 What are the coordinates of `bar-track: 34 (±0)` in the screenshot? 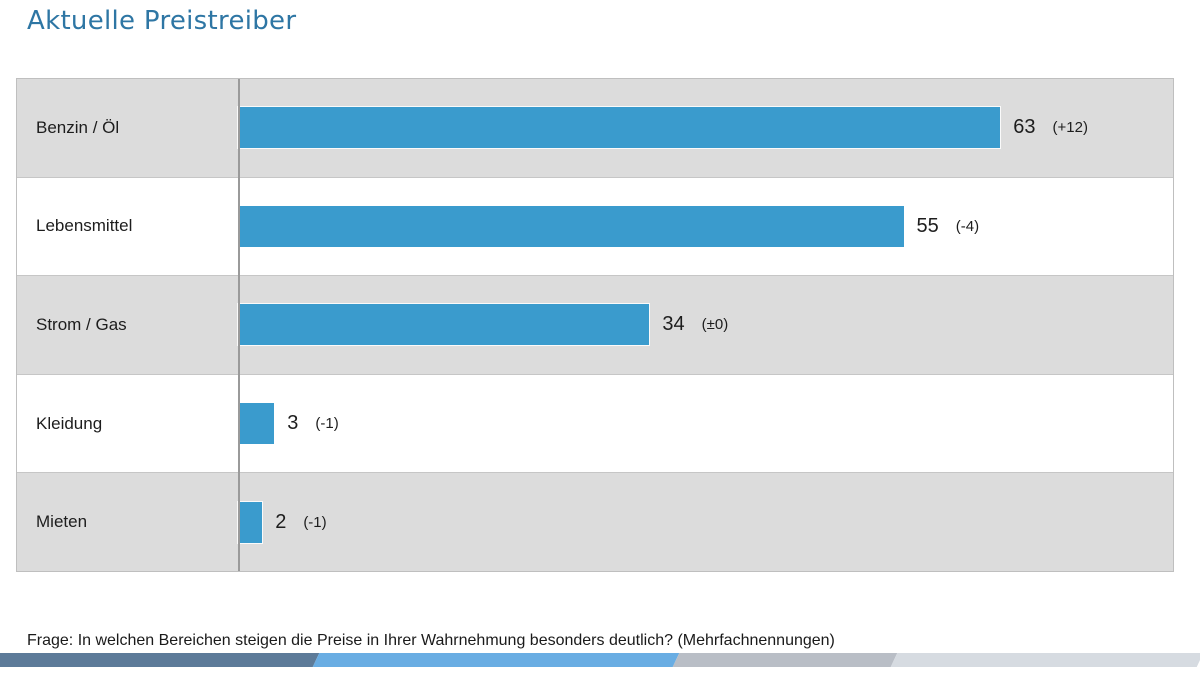 It's located at (705, 325).